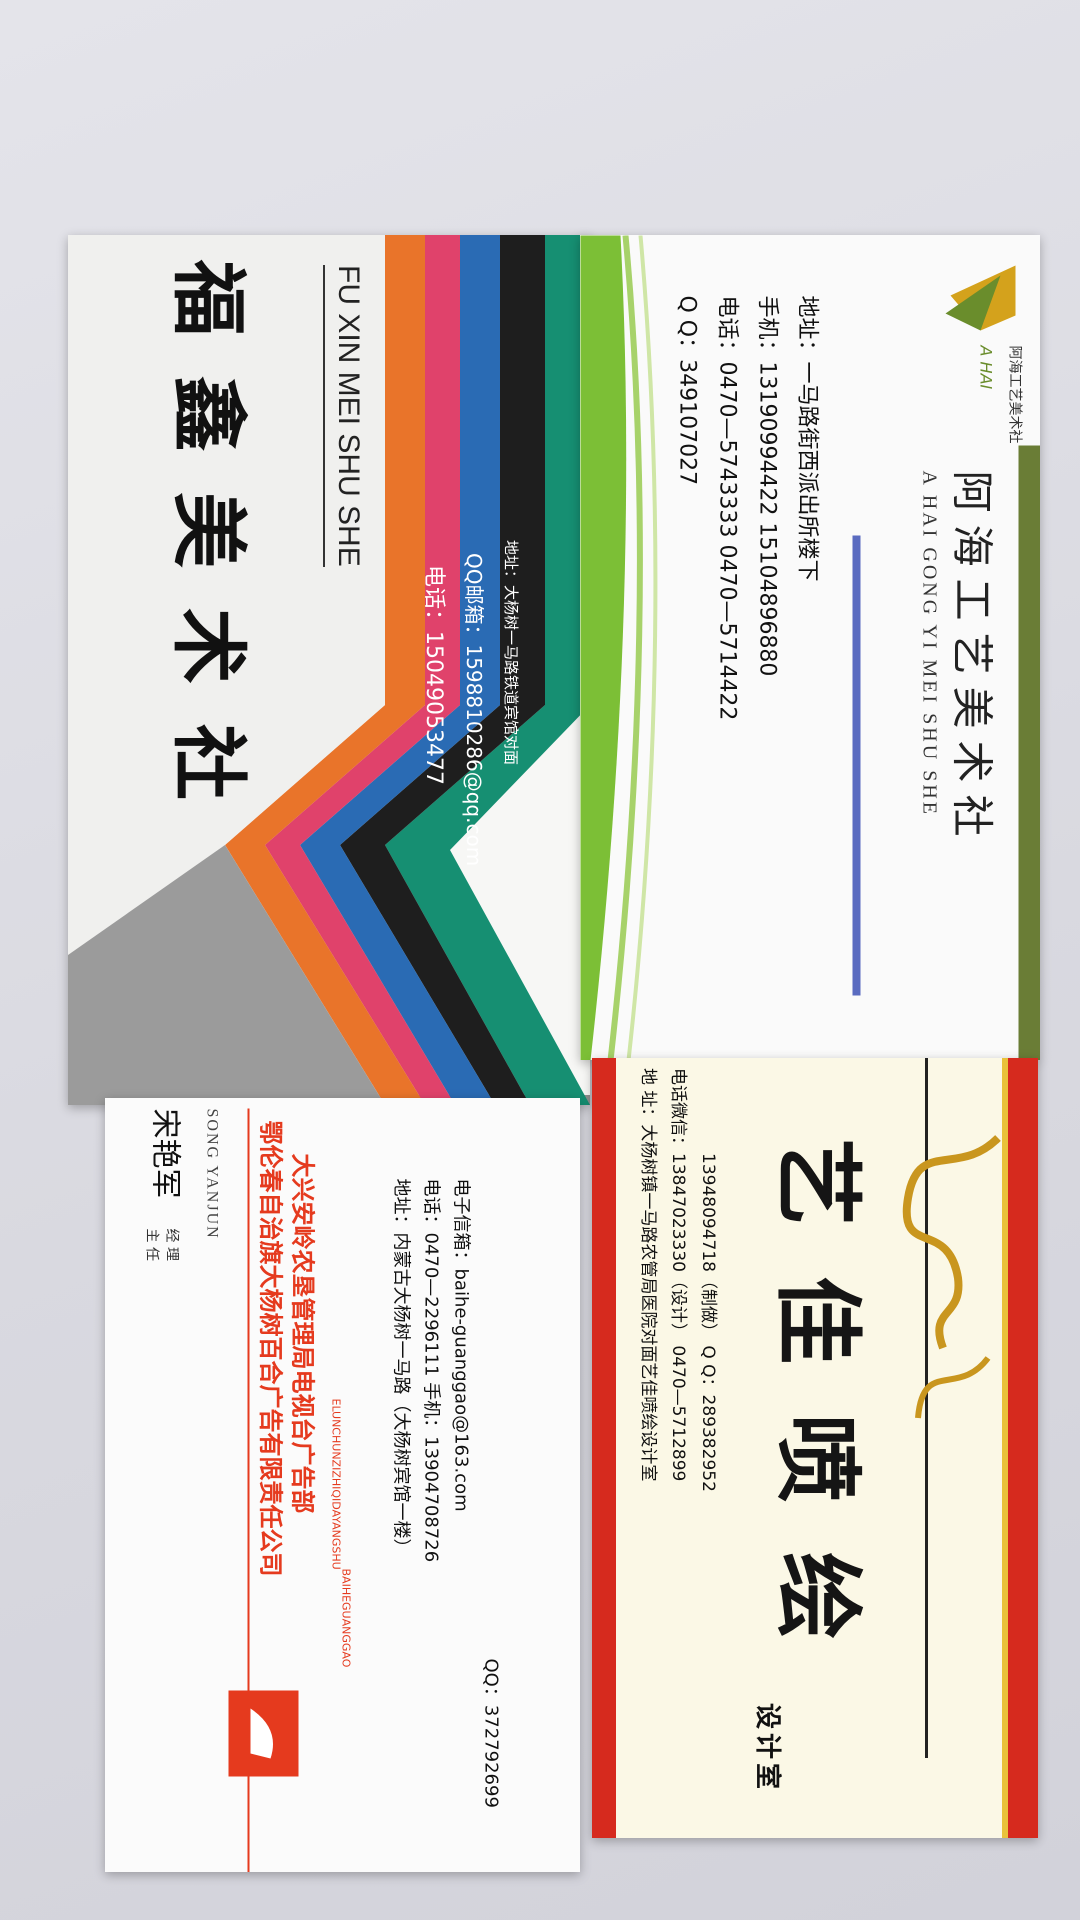 This screenshot has height=1920, width=1080. I want to click on phone2-text: 13948094718（制做） Q Q：289382952, so click(708, 1322).